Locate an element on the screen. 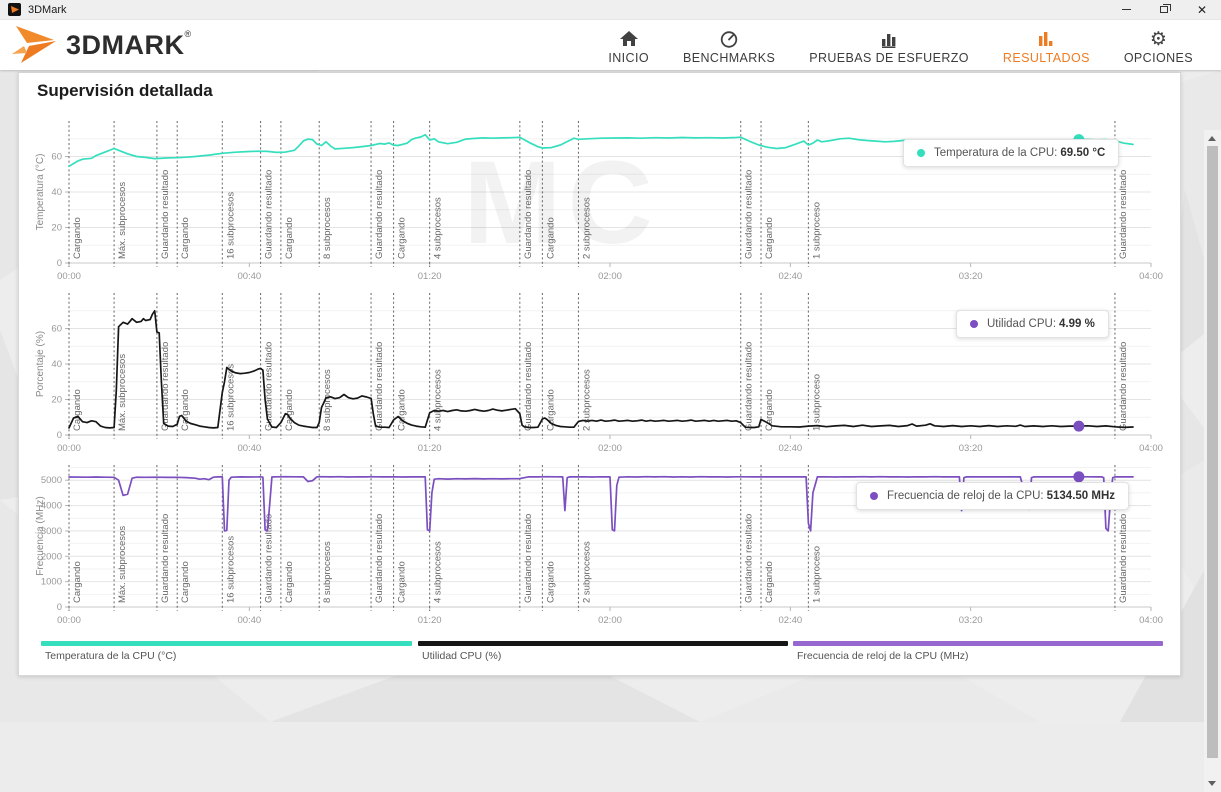 The height and width of the screenshot is (792, 1221). series-line is located at coordinates (601, 369).